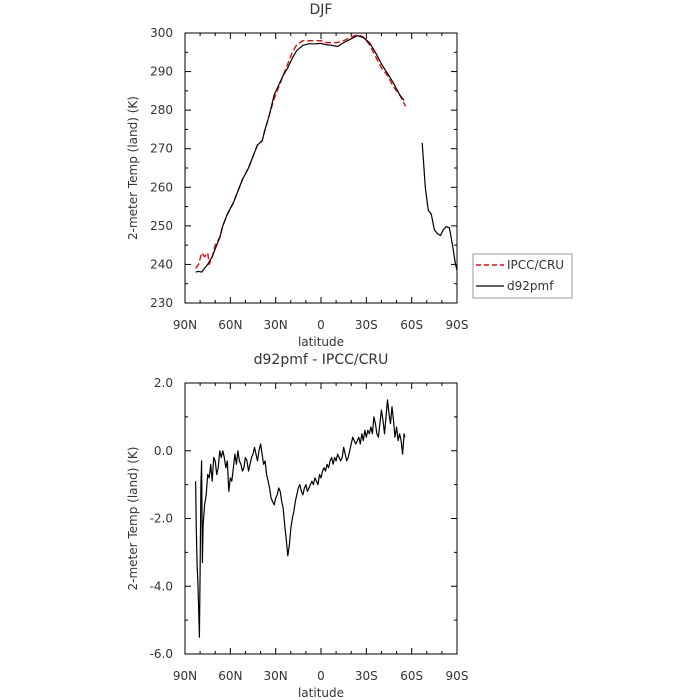 The height and width of the screenshot is (700, 700). What do you see at coordinates (161, 654) in the screenshot?
I see `y-tick-label: -6.0` at bounding box center [161, 654].